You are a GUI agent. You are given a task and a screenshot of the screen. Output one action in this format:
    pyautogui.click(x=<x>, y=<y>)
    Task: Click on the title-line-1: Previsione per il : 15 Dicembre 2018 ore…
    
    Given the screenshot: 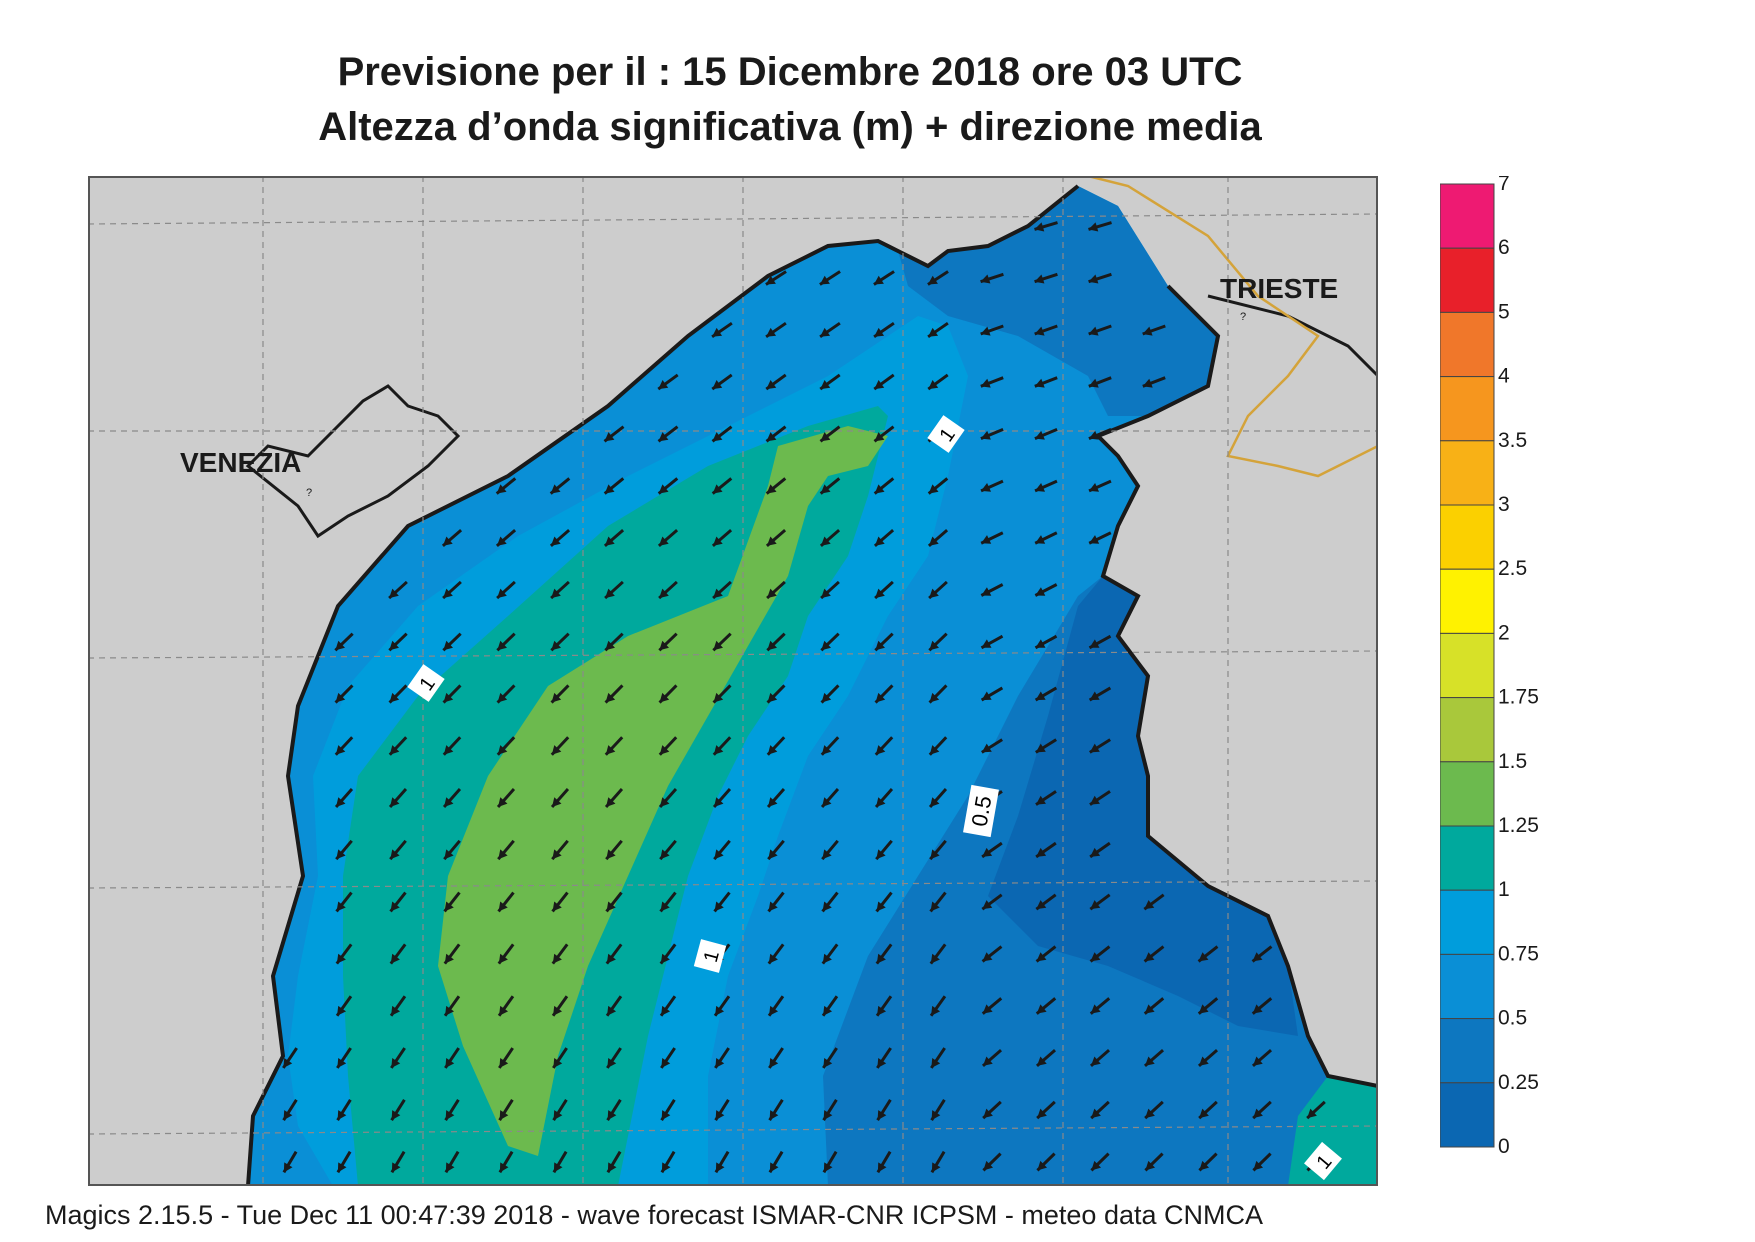 What is the action you would take?
    pyautogui.click(x=790, y=72)
    